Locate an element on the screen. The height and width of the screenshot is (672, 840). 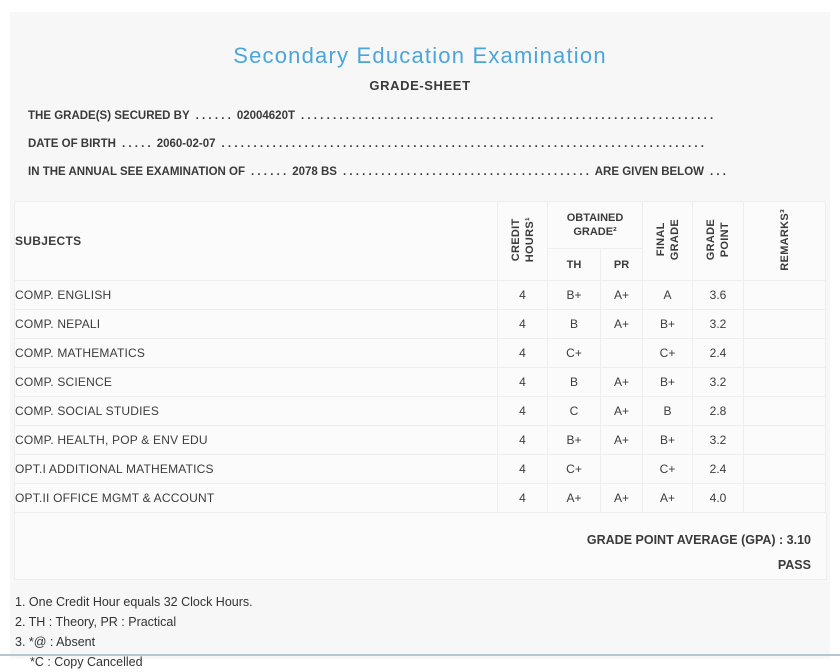
table-row: COMP. MATHEMATICS 4 C+ C+ 2.4 is located at coordinates (420, 353).